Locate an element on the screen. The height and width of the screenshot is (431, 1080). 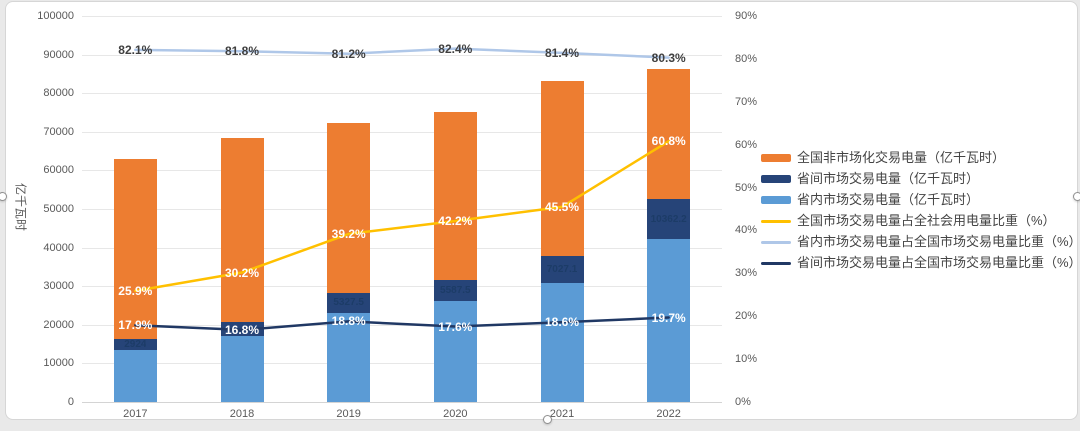
x-axis-label: 2017 is located at coordinates (135, 414).